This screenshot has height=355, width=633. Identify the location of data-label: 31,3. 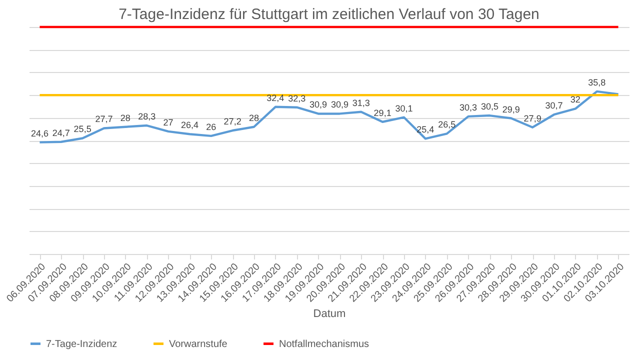
(361, 103).